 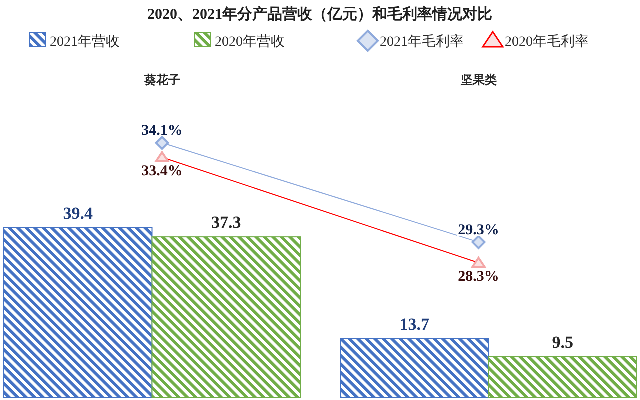 I want to click on chart-title: 2020、2021年分产品营收（亿元）和毛利率情况对比, so click(x=320, y=14).